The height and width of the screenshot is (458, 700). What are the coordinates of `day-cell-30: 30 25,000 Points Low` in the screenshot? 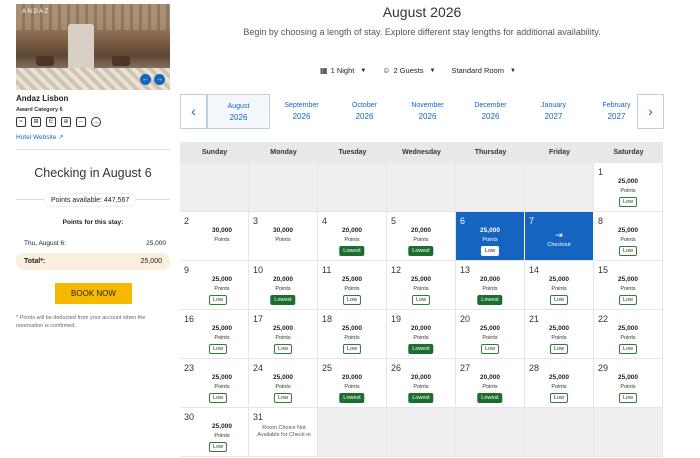 It's located at (214, 432).